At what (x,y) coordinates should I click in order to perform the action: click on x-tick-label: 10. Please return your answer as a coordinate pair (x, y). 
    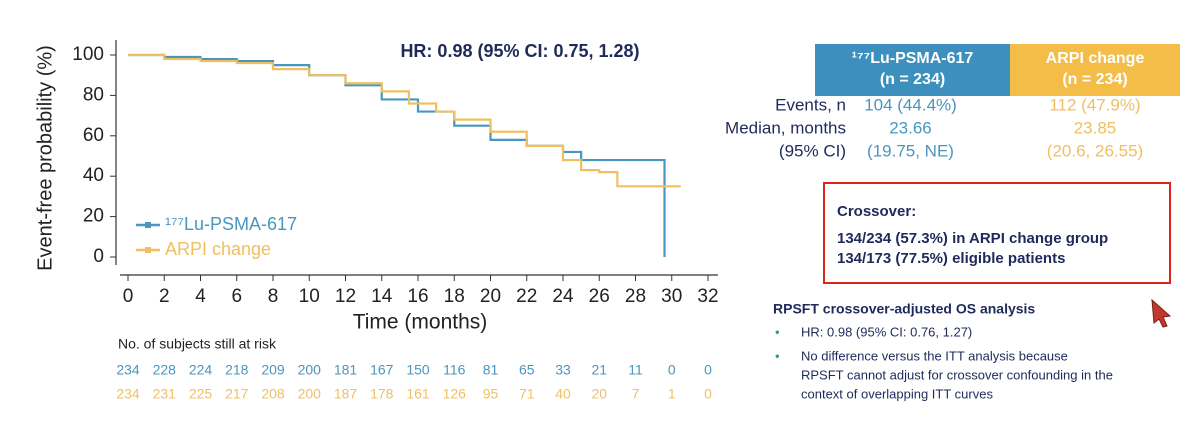
    Looking at the image, I should click on (309, 296).